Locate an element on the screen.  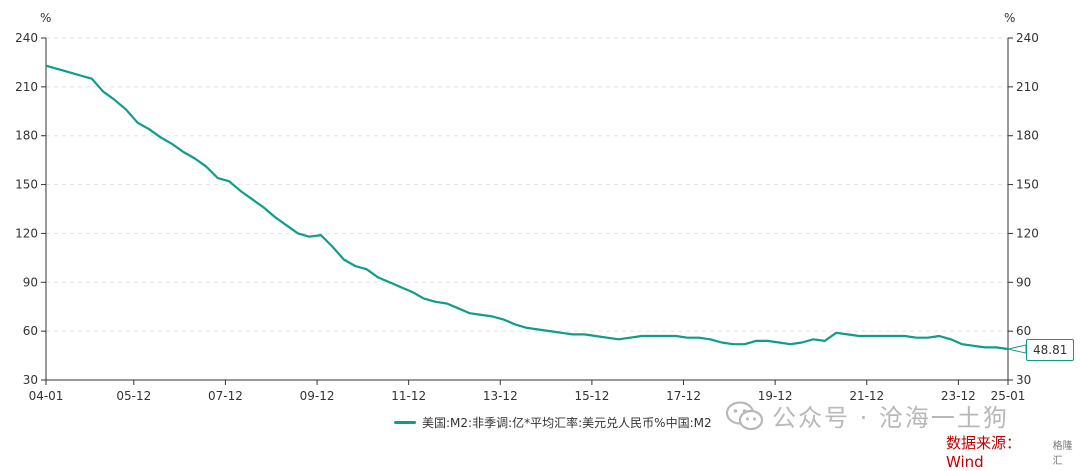
x-tick-label: 13-12 is located at coordinates (500, 396).